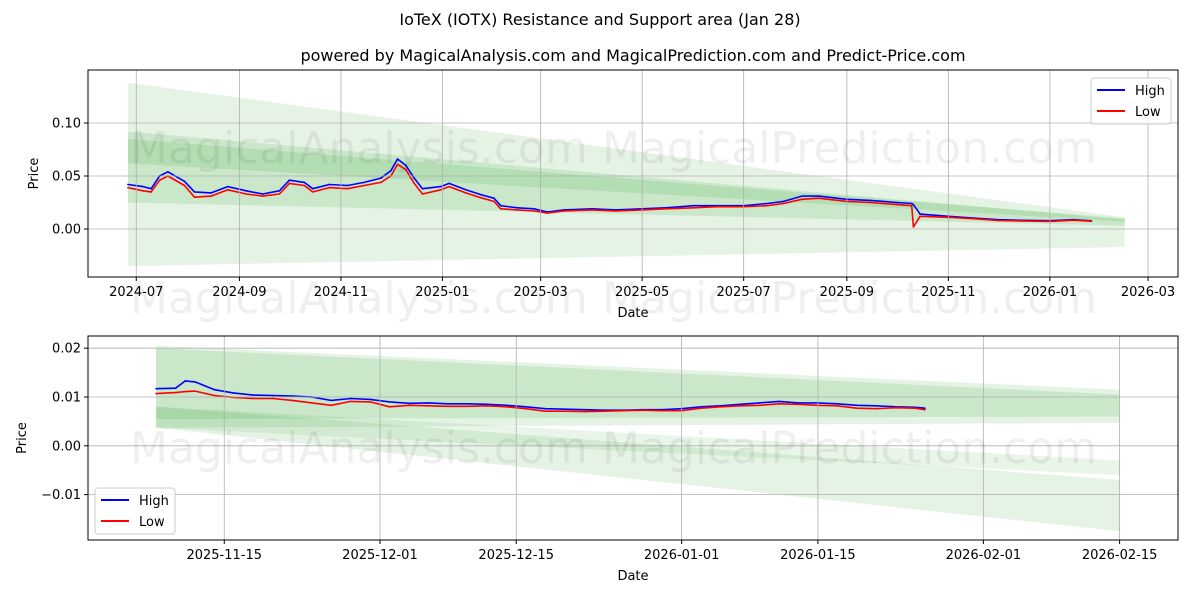 This screenshot has width=1200, height=600. What do you see at coordinates (66, 398) in the screenshot?
I see `y-tick-label: 0.01` at bounding box center [66, 398].